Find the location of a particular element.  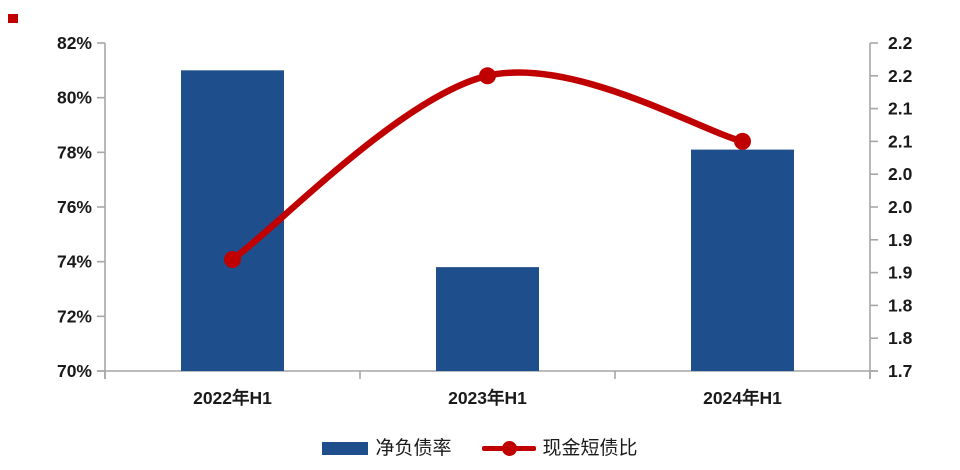

line-marker-dot is located at coordinates (509, 448).